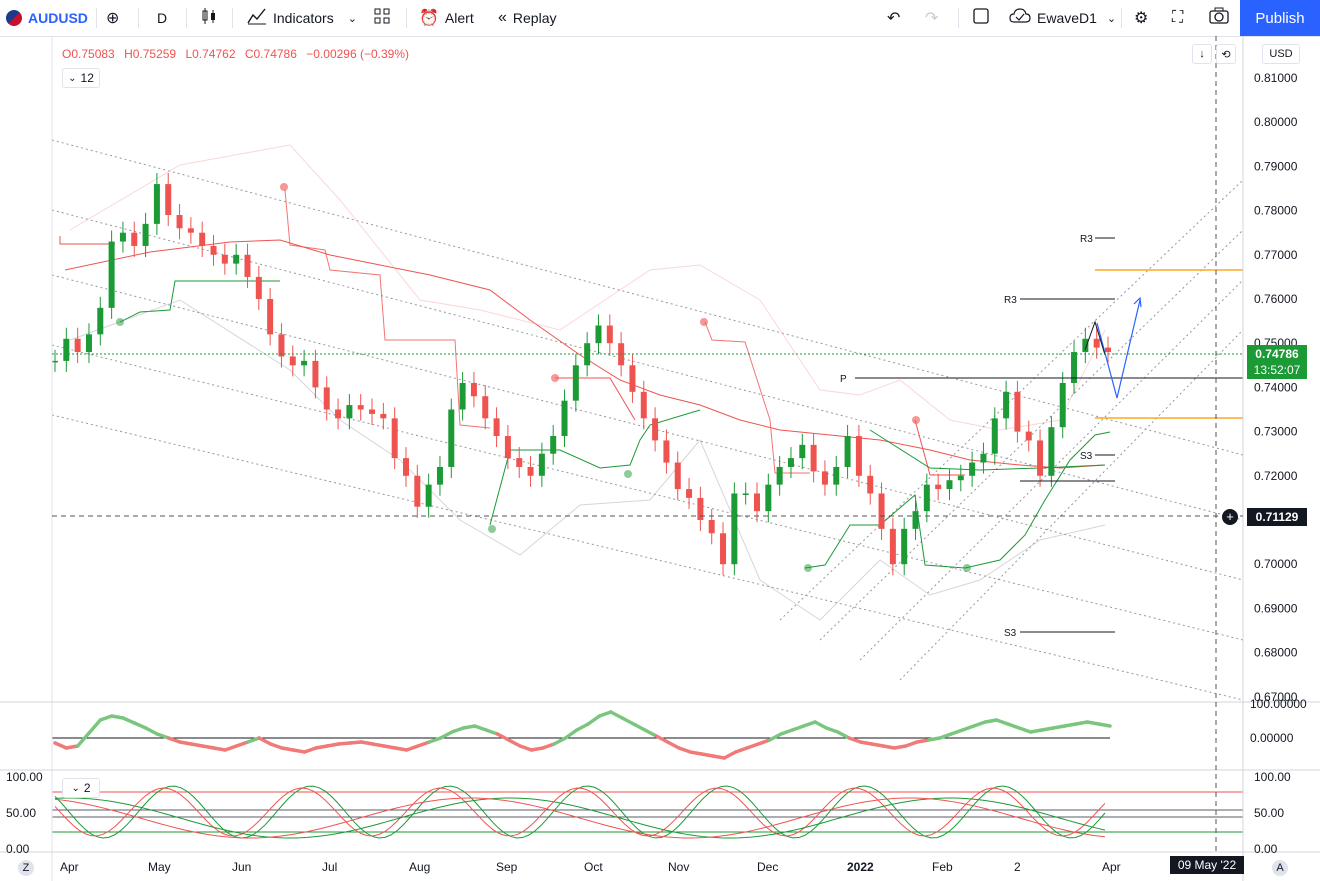  Describe the element at coordinates (595, 467) in the screenshot. I see `green-step-line` at that location.